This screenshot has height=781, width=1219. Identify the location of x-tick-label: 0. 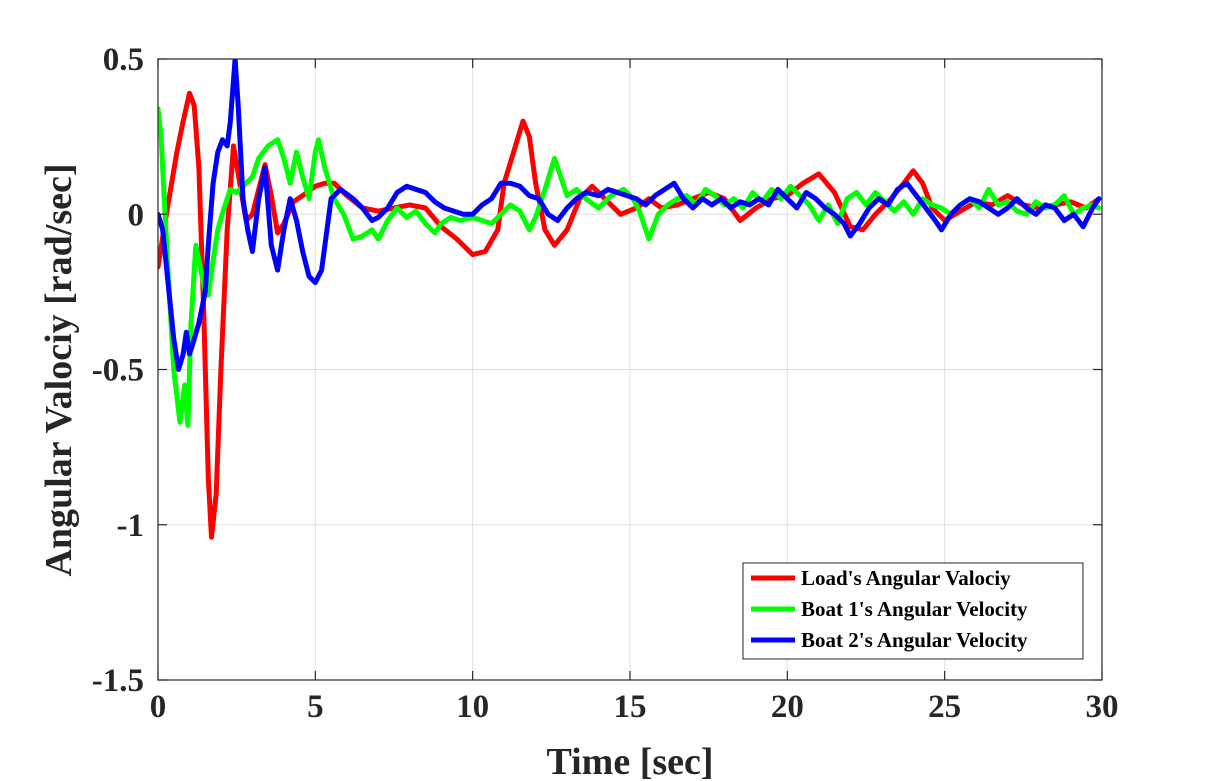
(158, 707).